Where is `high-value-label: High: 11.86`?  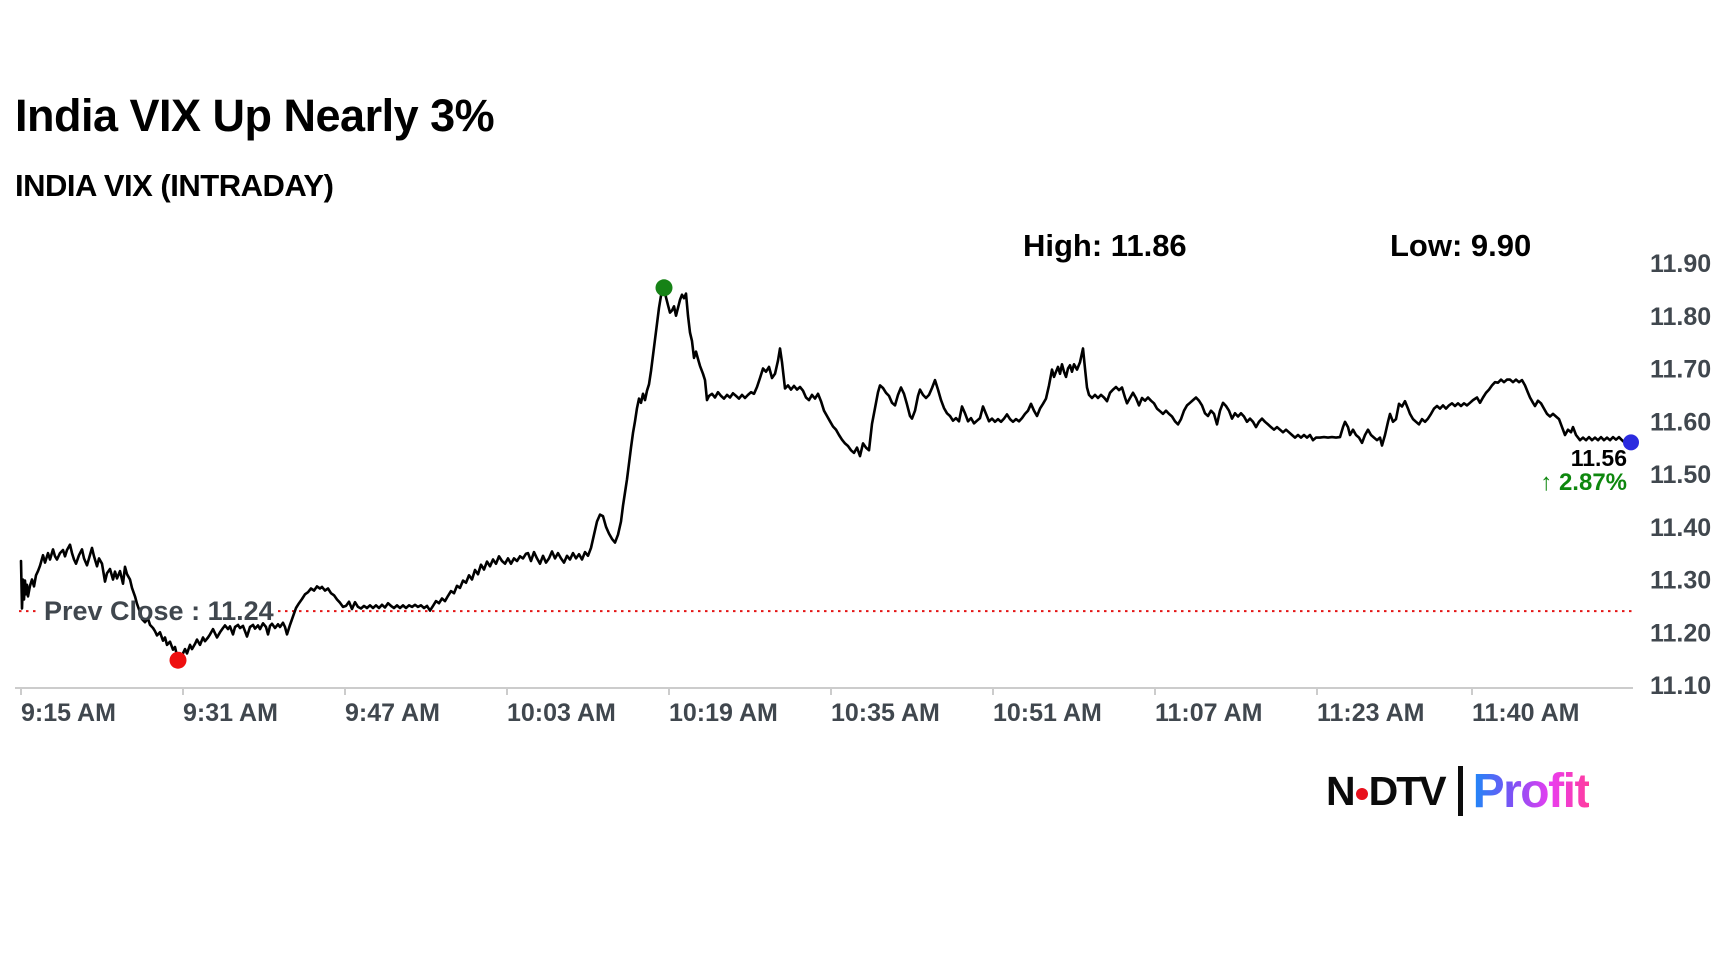 high-value-label: High: 11.86 is located at coordinates (1105, 245).